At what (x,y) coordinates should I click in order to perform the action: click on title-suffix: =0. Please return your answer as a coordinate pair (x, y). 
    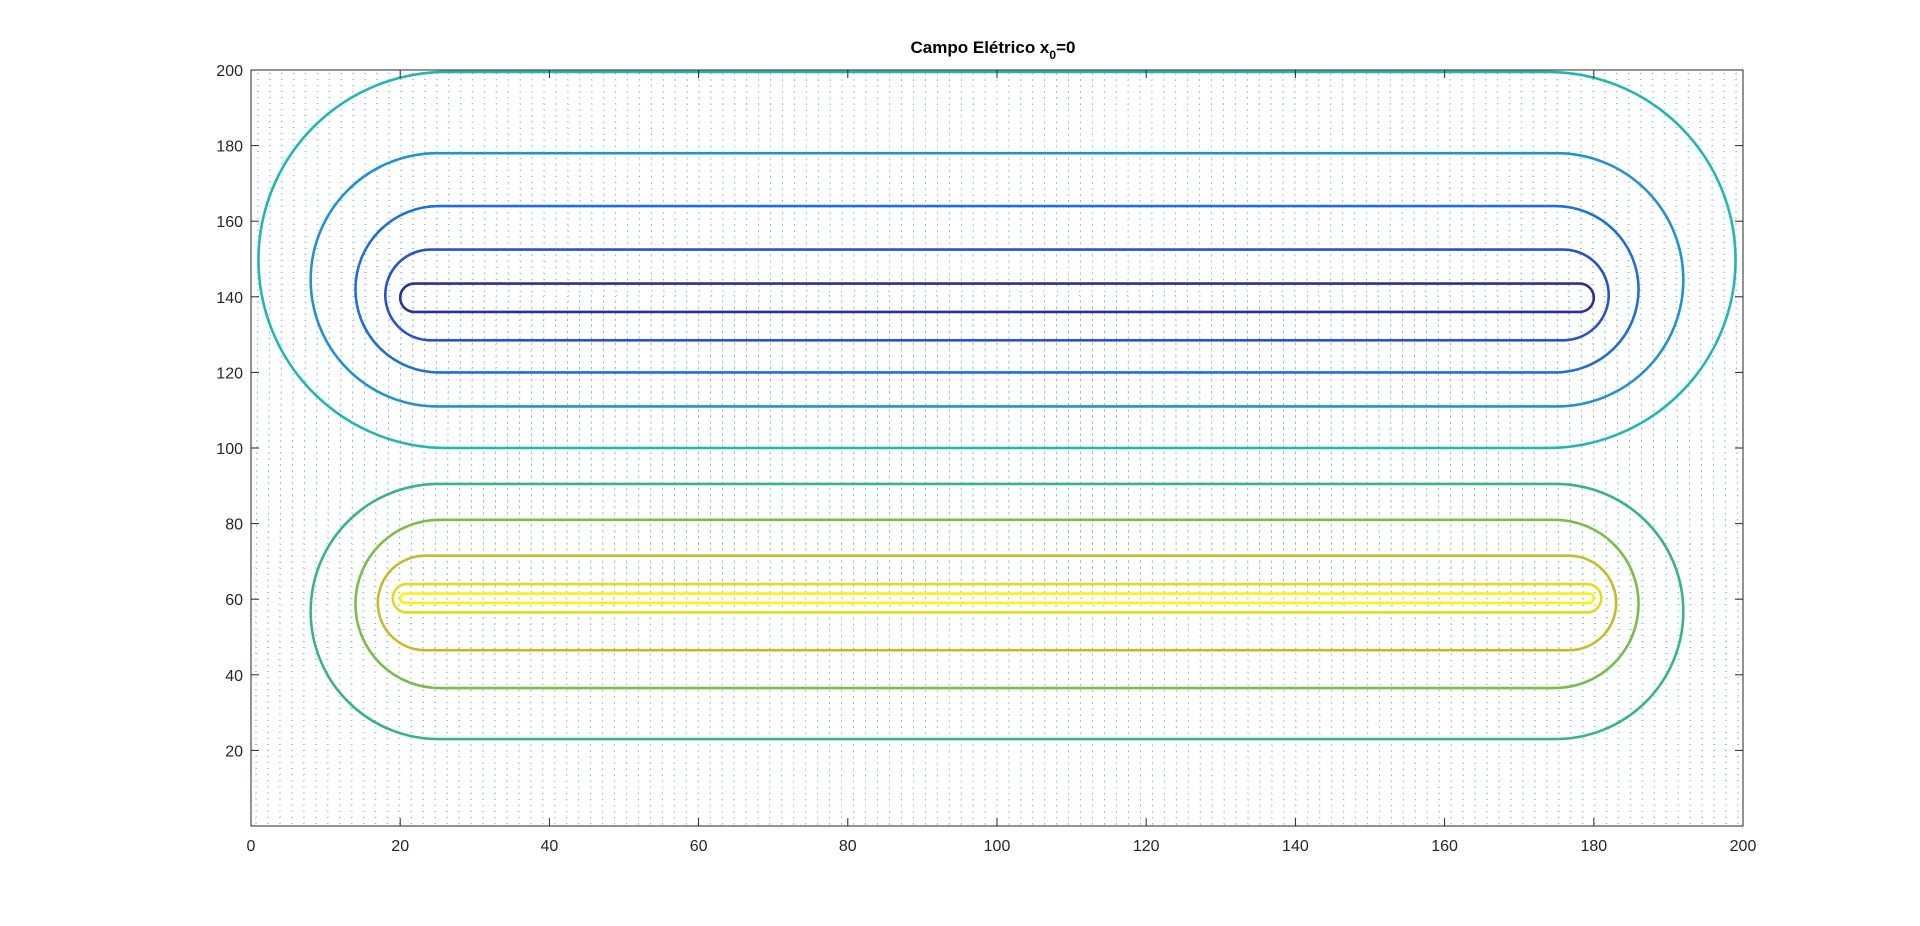
    Looking at the image, I should click on (1065, 47).